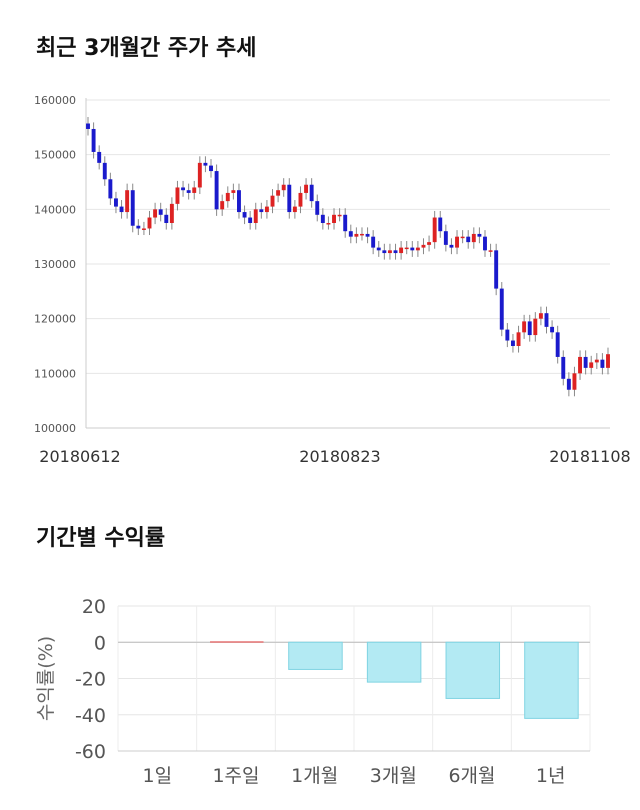  What do you see at coordinates (551, 776) in the screenshot?
I see `returns-x-tick-label: 1년` at bounding box center [551, 776].